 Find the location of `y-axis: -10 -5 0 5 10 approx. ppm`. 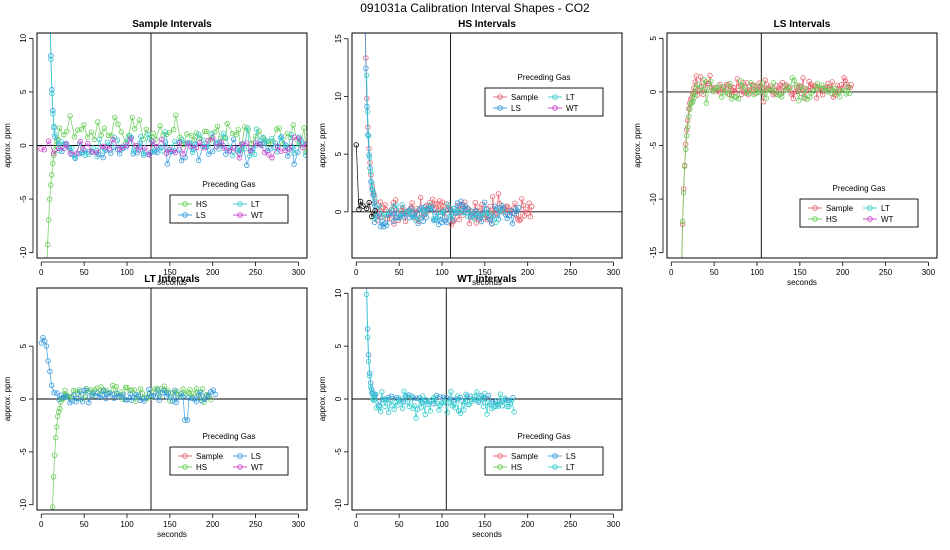

y-axis: -10 -5 0 5 10 approx. ppm is located at coordinates (333, 399).